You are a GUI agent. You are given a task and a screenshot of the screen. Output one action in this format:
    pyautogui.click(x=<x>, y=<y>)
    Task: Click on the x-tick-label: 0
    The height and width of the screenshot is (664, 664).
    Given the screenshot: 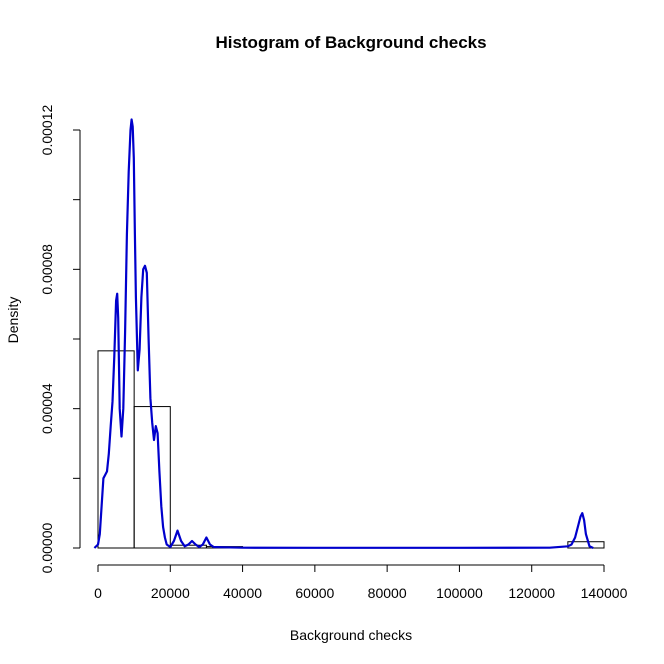 What is the action you would take?
    pyautogui.click(x=98, y=593)
    